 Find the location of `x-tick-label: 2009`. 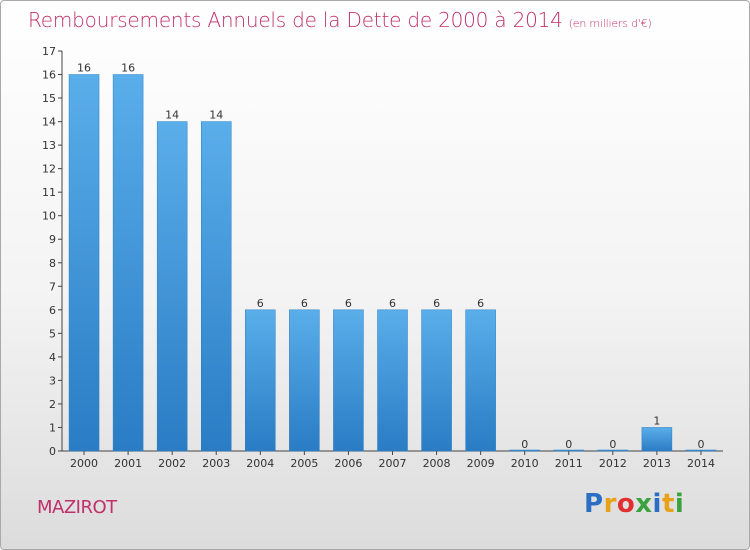

x-tick-label: 2009 is located at coordinates (481, 463).